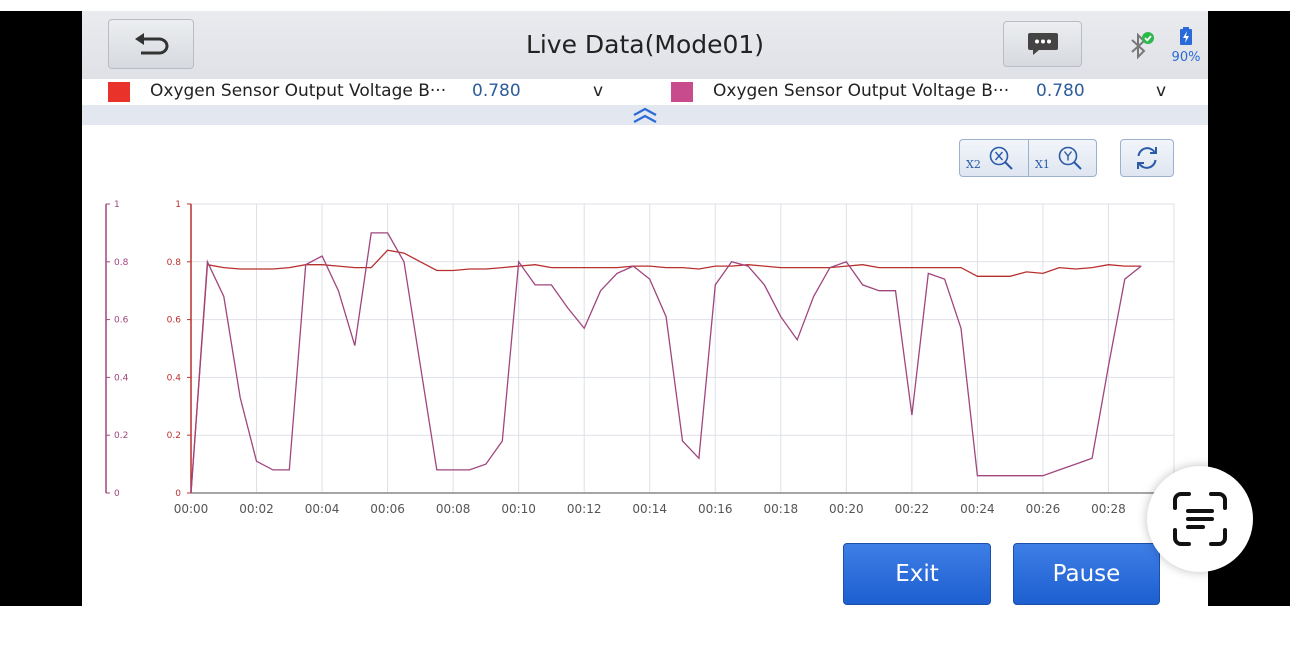 This screenshot has width=1290, height=654. What do you see at coordinates (518, 509) in the screenshot?
I see `x-tick-label: 00:10` at bounding box center [518, 509].